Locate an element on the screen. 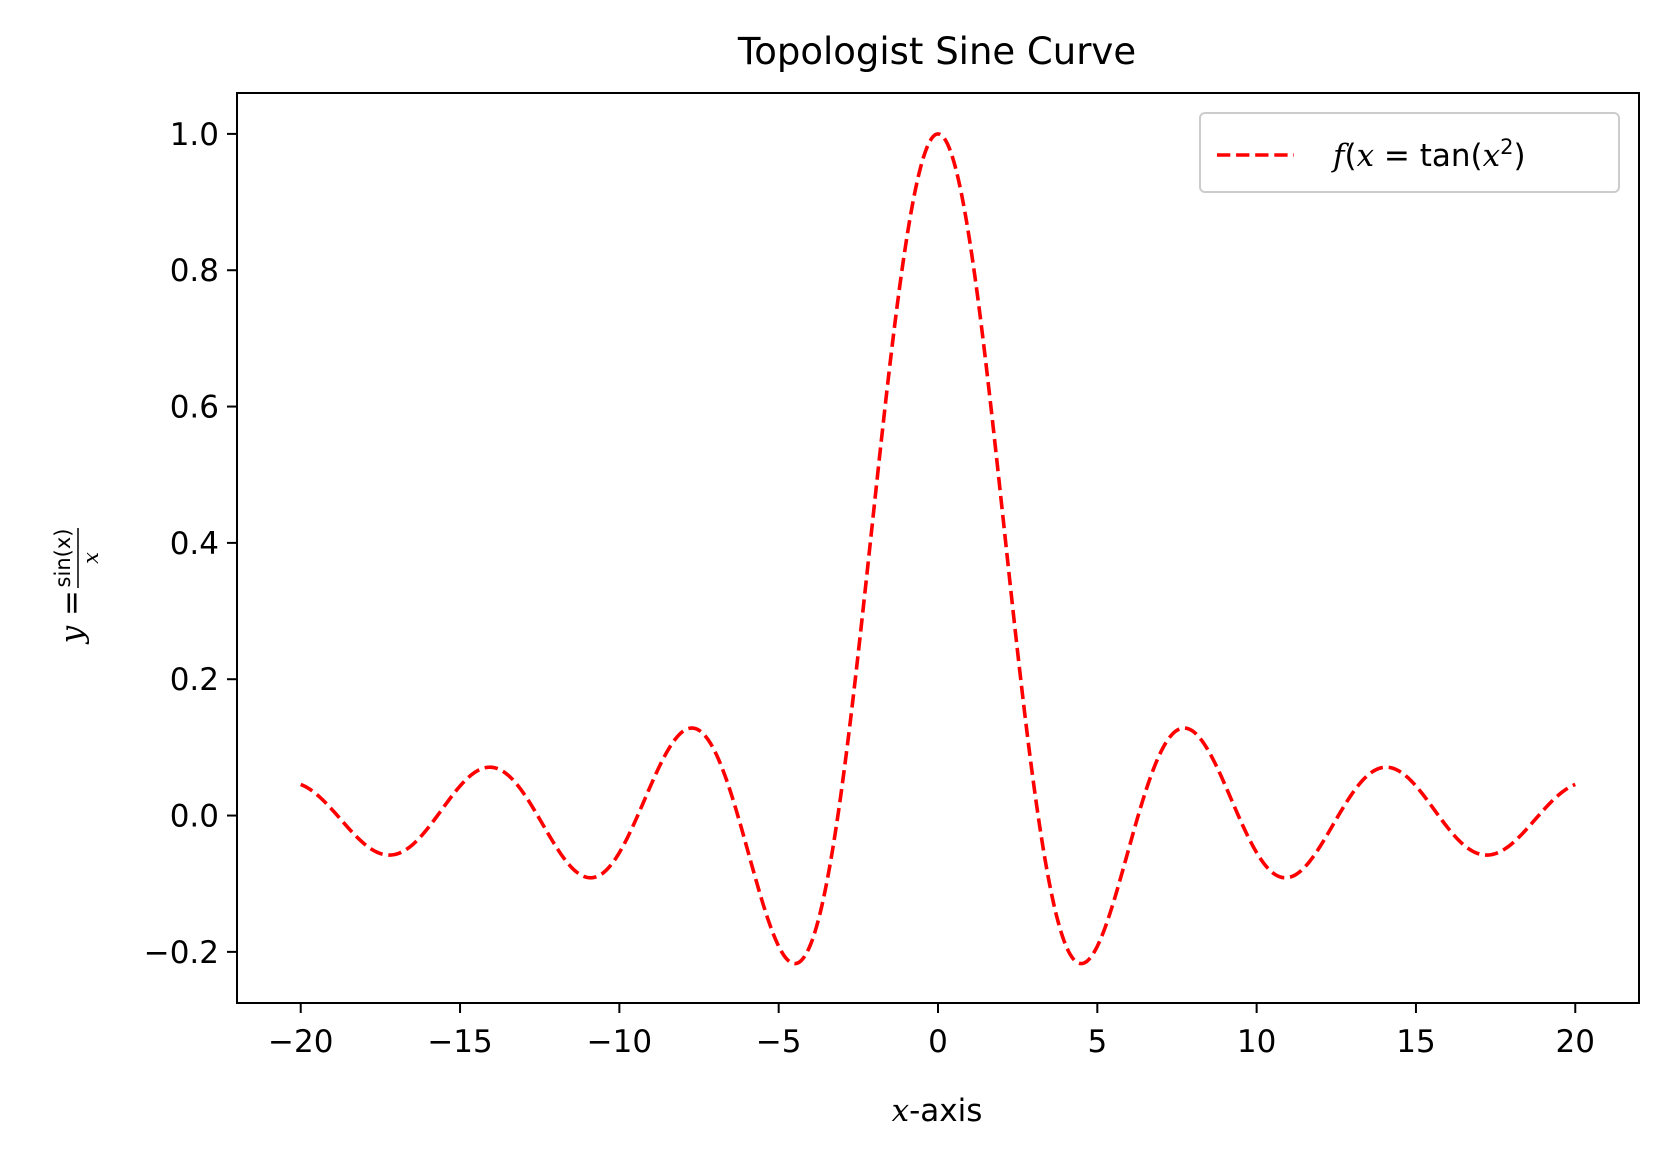 The height and width of the screenshot is (1154, 1660). x-tick-label: −10 is located at coordinates (619, 1042).